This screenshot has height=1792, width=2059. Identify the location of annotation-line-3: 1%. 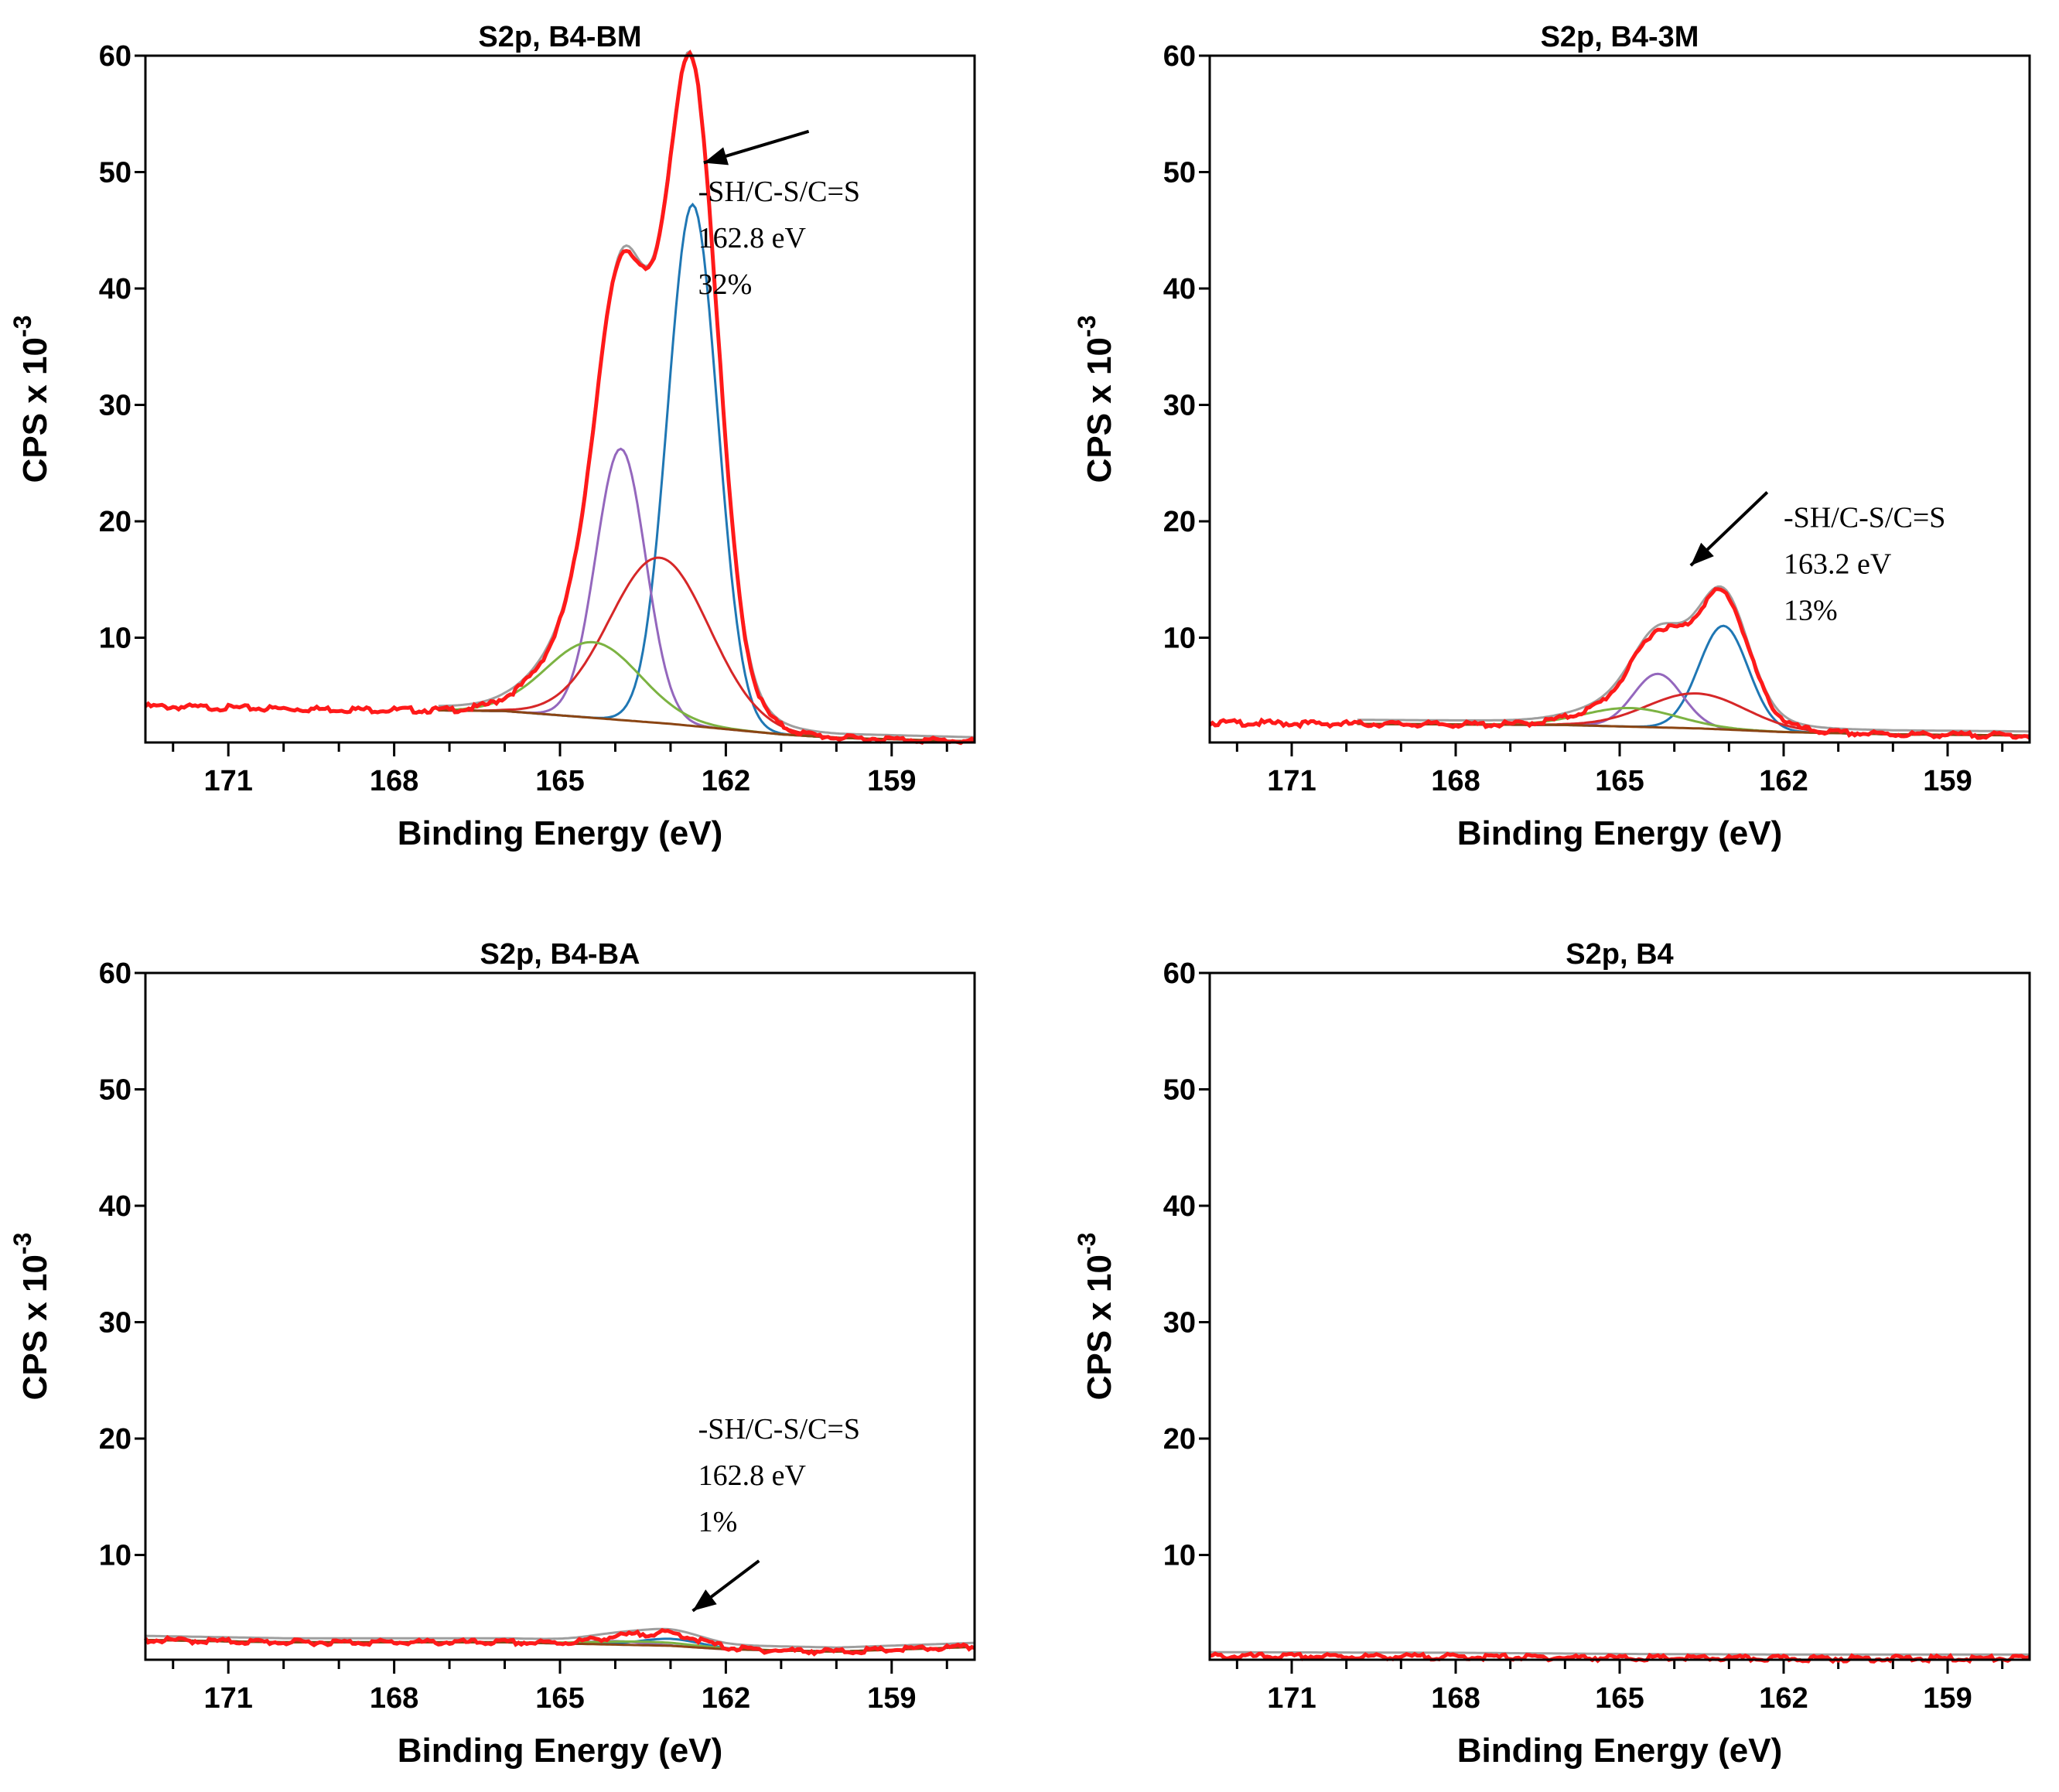
(718, 1522).